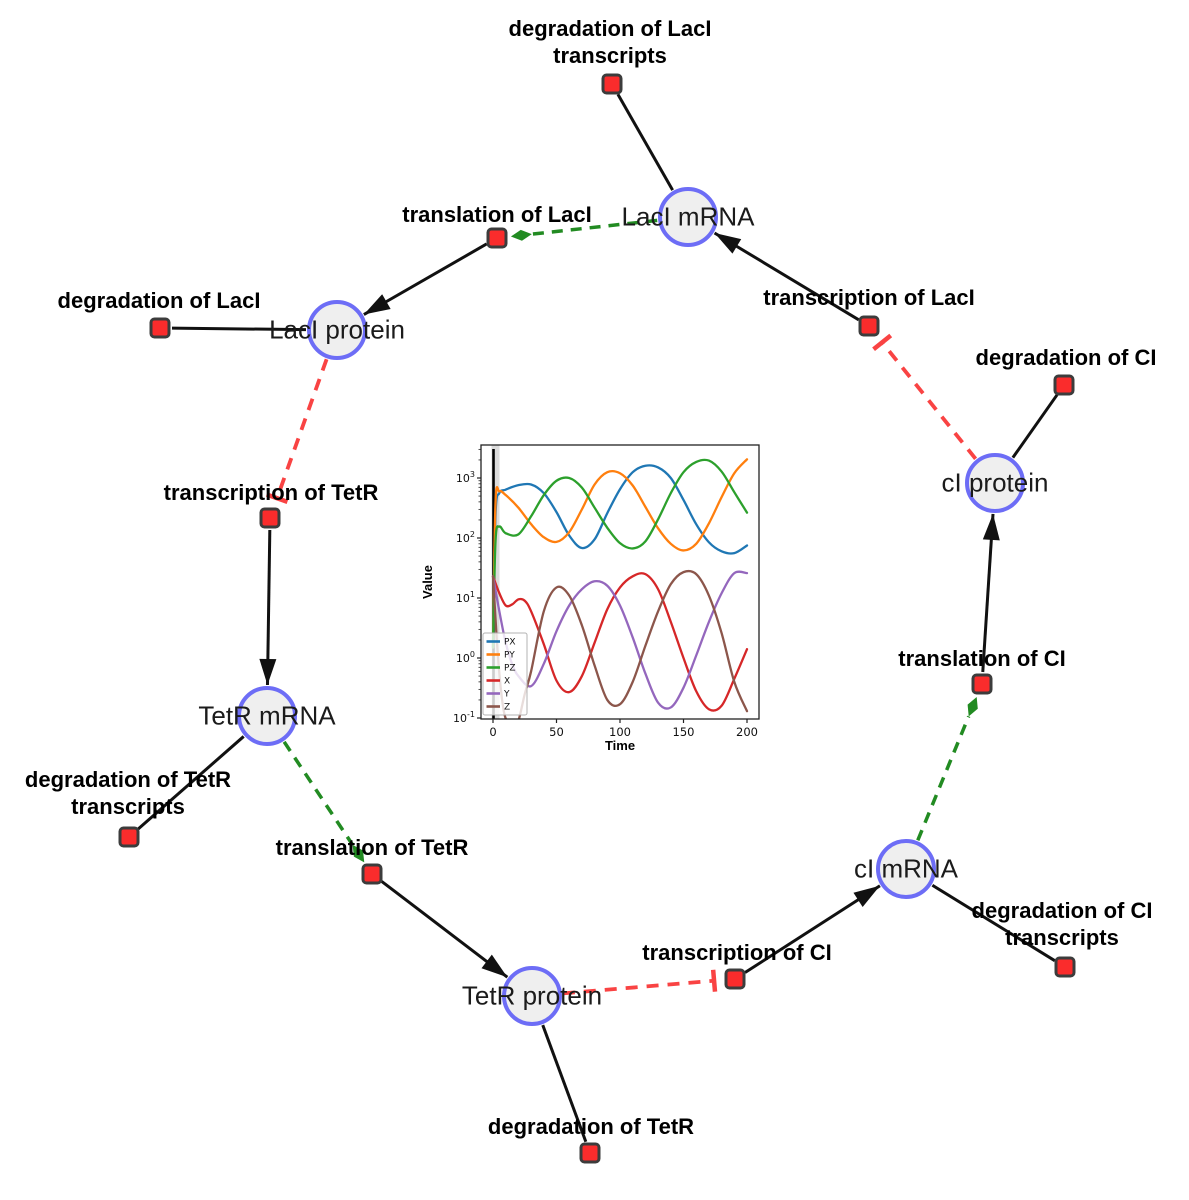 Image resolution: width=1189 pixels, height=1200 pixels. I want to click on reaction-label-deg-ci-tx: degradation of CI transcripts, so click(1062, 924).